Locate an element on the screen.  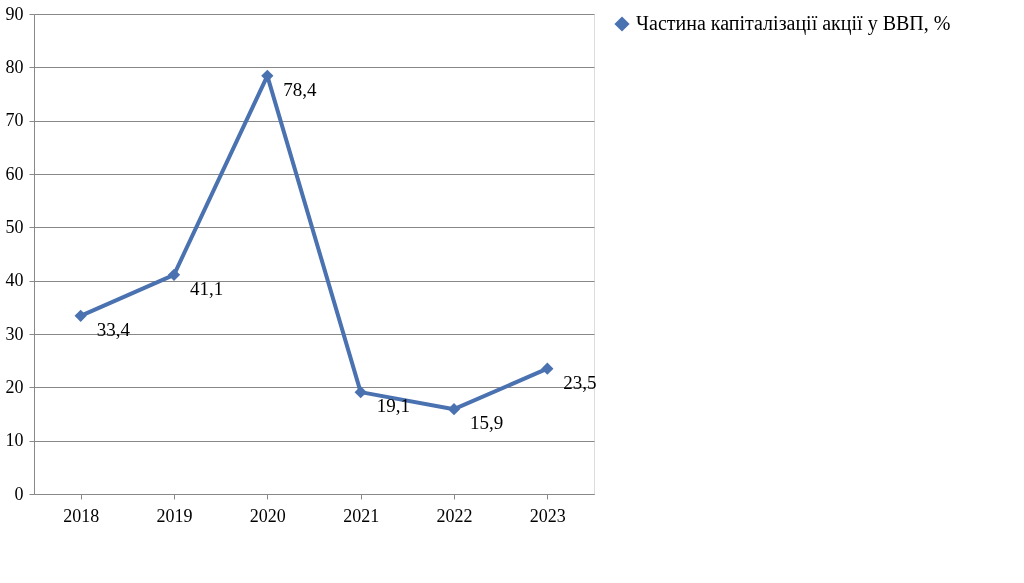
data-label: 23,5 is located at coordinates (580, 382).